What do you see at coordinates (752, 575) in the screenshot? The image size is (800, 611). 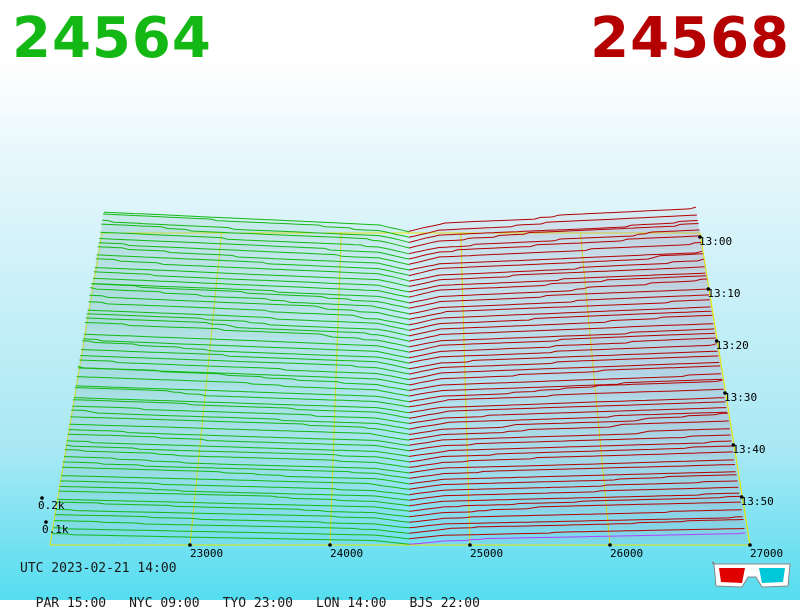 I see `3d-glasses-icon` at bounding box center [752, 575].